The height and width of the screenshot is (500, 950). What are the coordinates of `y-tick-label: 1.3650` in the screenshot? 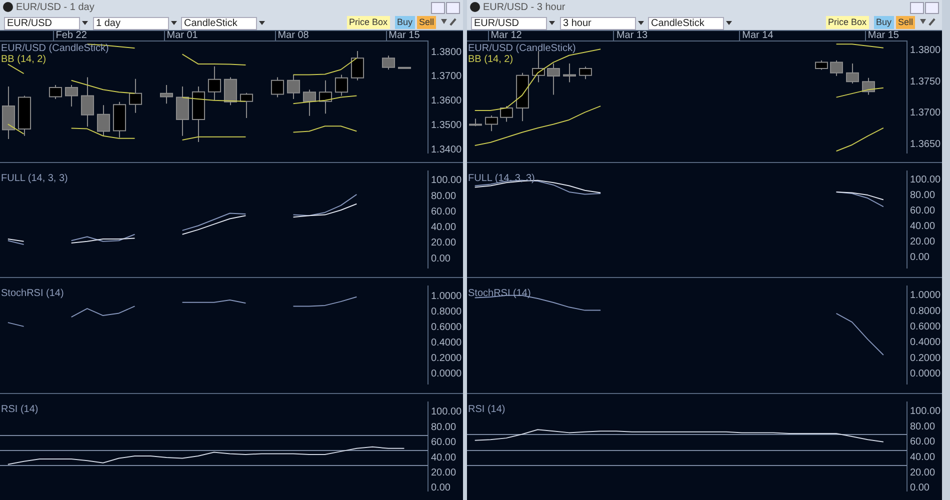 It's located at (926, 144).